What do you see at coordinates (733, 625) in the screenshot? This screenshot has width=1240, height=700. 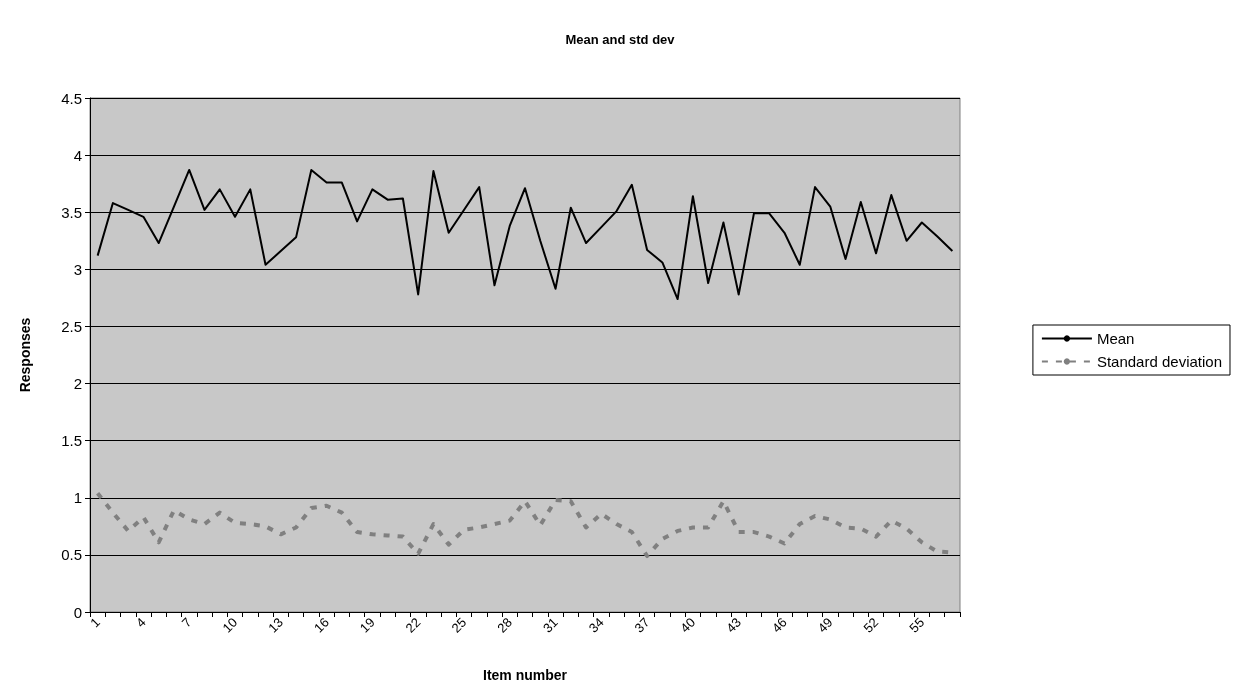 I see `x-tick-label: 43` at bounding box center [733, 625].